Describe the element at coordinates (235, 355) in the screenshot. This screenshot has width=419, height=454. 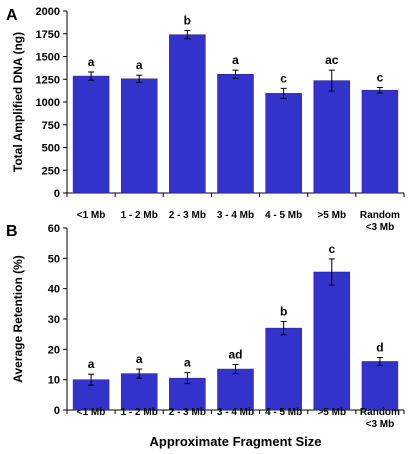
I see `significance-letter: ad` at that location.